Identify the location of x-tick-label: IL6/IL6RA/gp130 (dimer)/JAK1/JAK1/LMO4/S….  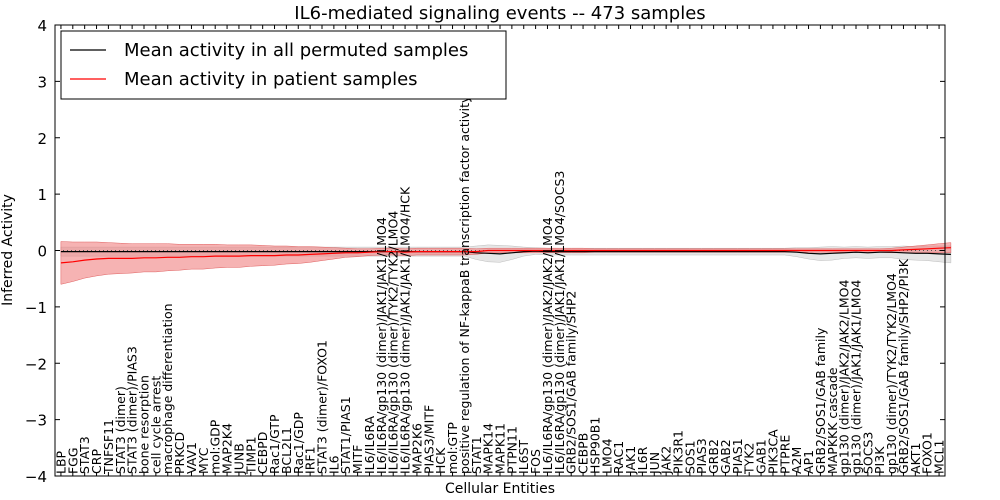
(559, 322).